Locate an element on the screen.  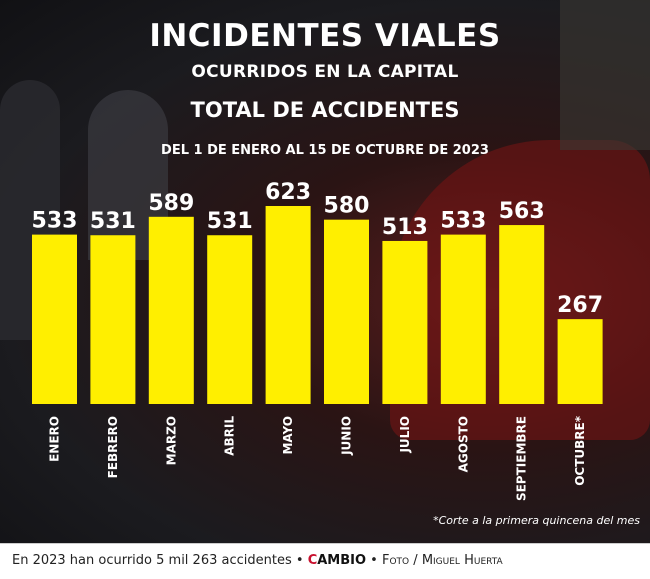
category-label-7: JULIO is located at coordinates (405, 435).